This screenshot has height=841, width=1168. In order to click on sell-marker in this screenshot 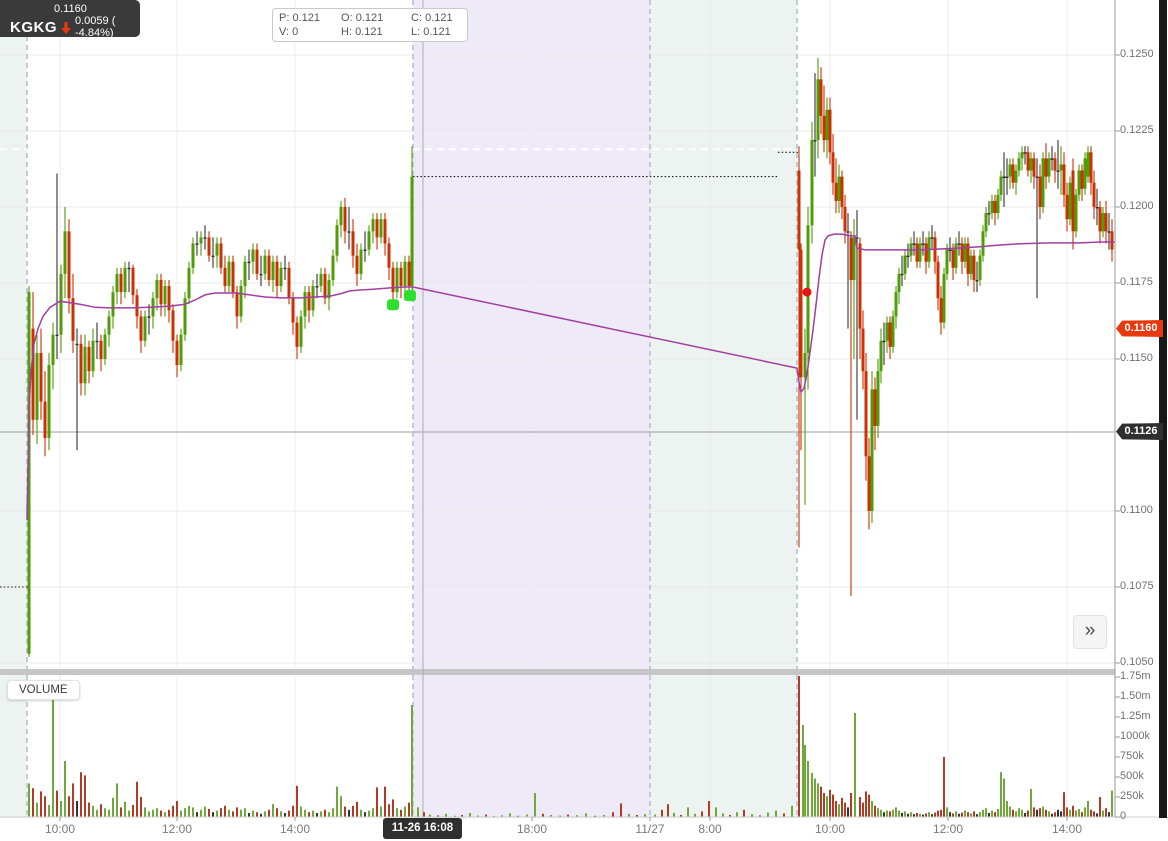, I will do `click(807, 292)`.